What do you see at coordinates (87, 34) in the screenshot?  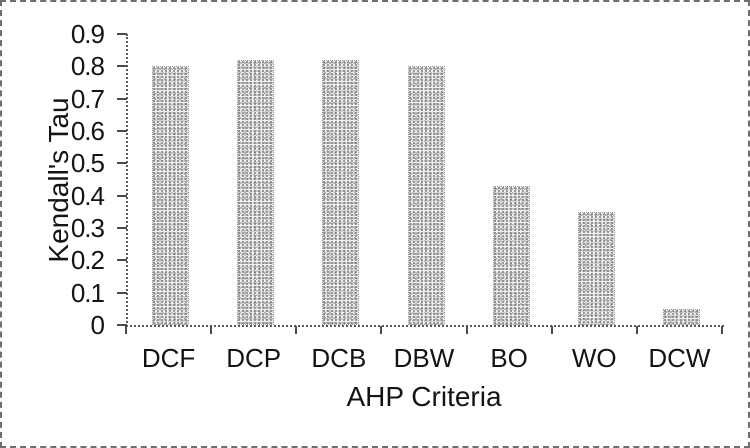 I see `y-tick-label: 0.9` at bounding box center [87, 34].